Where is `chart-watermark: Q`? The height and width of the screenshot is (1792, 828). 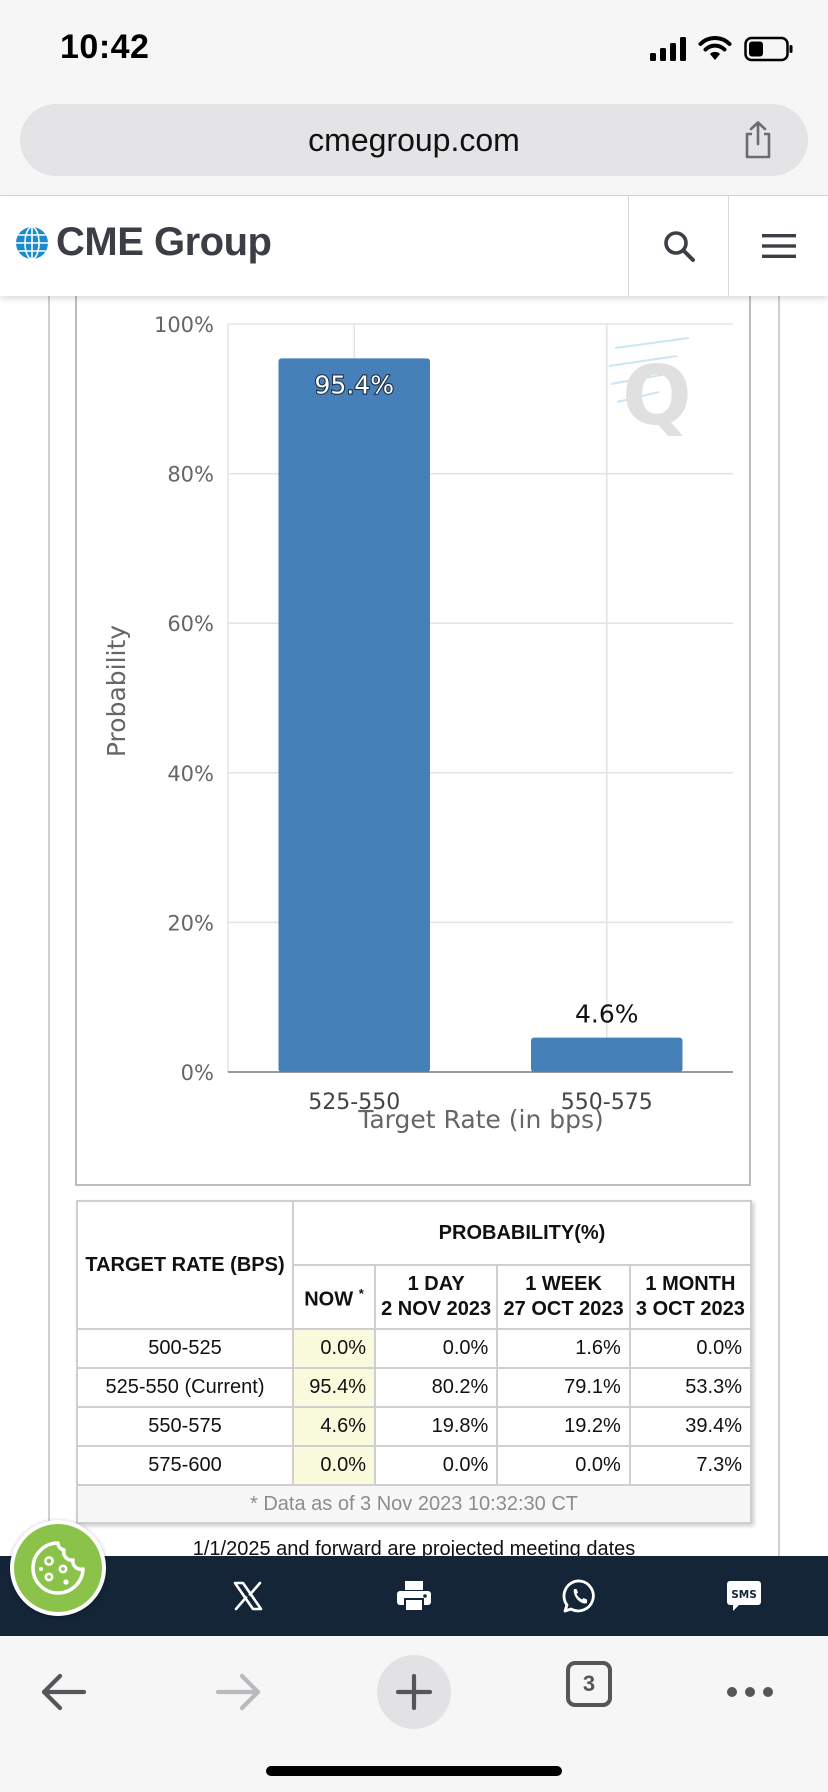
chart-watermark: Q is located at coordinates (650, 390).